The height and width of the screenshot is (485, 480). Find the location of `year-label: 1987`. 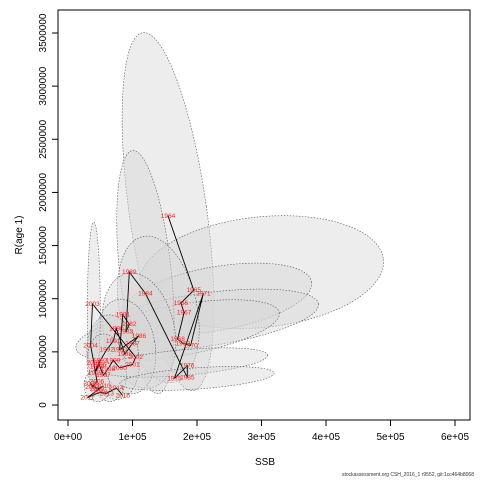

year-label: 1987 is located at coordinates (132, 343).